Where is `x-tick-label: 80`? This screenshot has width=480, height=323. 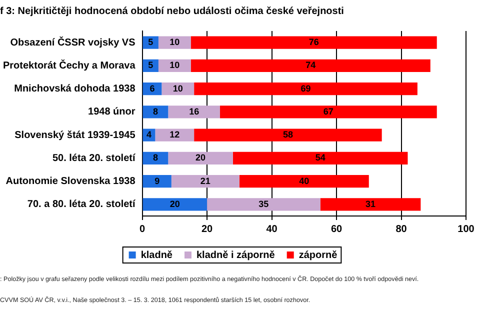
x-tick-label: 80 is located at coordinates (402, 229).